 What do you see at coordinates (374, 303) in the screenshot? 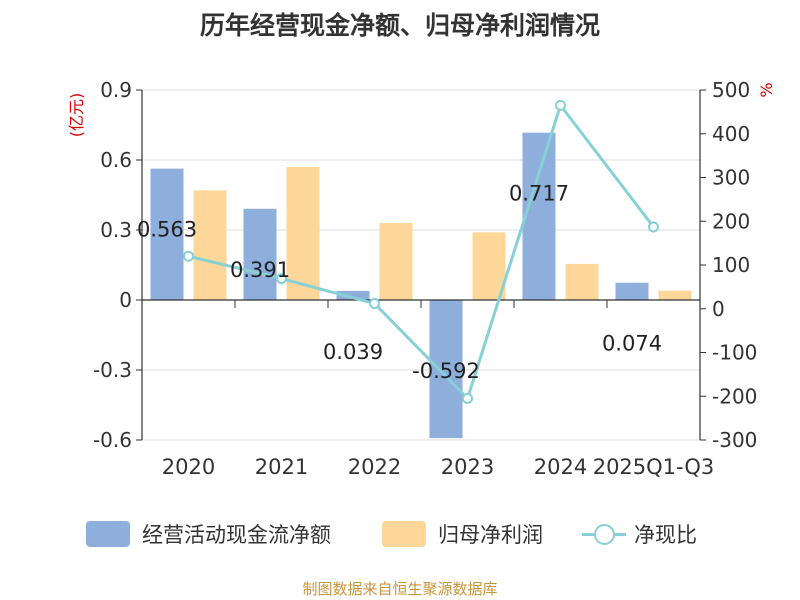
I see `ratio-point-2022` at bounding box center [374, 303].